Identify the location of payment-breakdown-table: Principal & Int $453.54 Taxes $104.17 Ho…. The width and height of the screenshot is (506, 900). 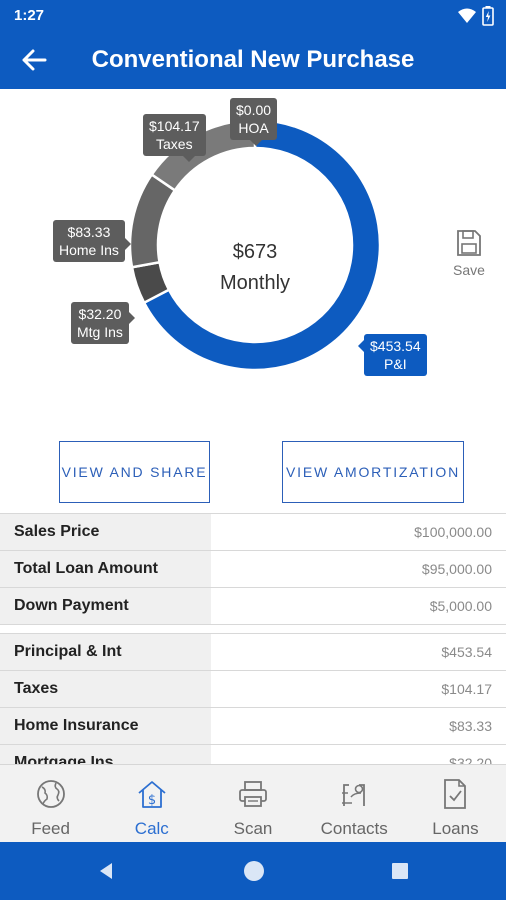
(253, 698).